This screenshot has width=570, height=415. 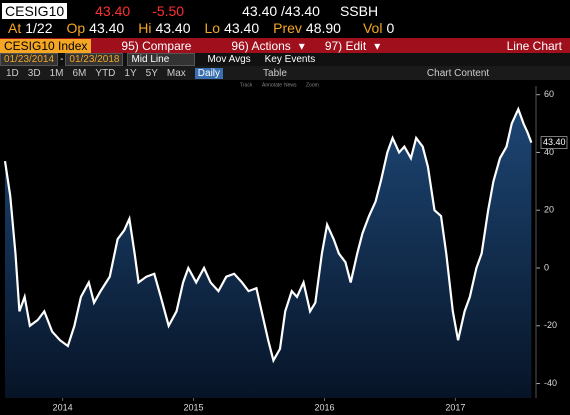 What do you see at coordinates (15, 28) in the screenshot?
I see `stat-label: At` at bounding box center [15, 28].